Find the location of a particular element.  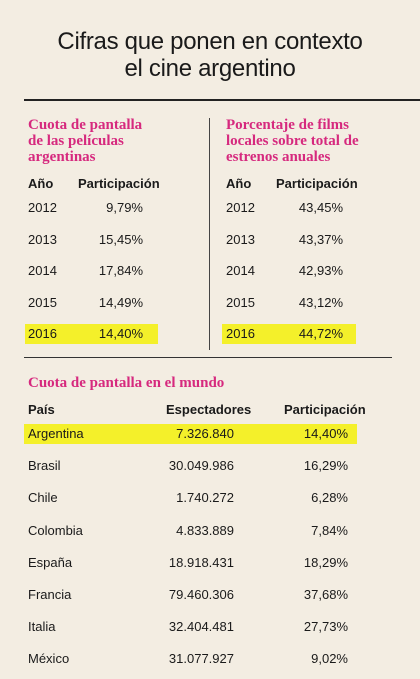

world-row-share: 14,40% is located at coordinates (325, 433).